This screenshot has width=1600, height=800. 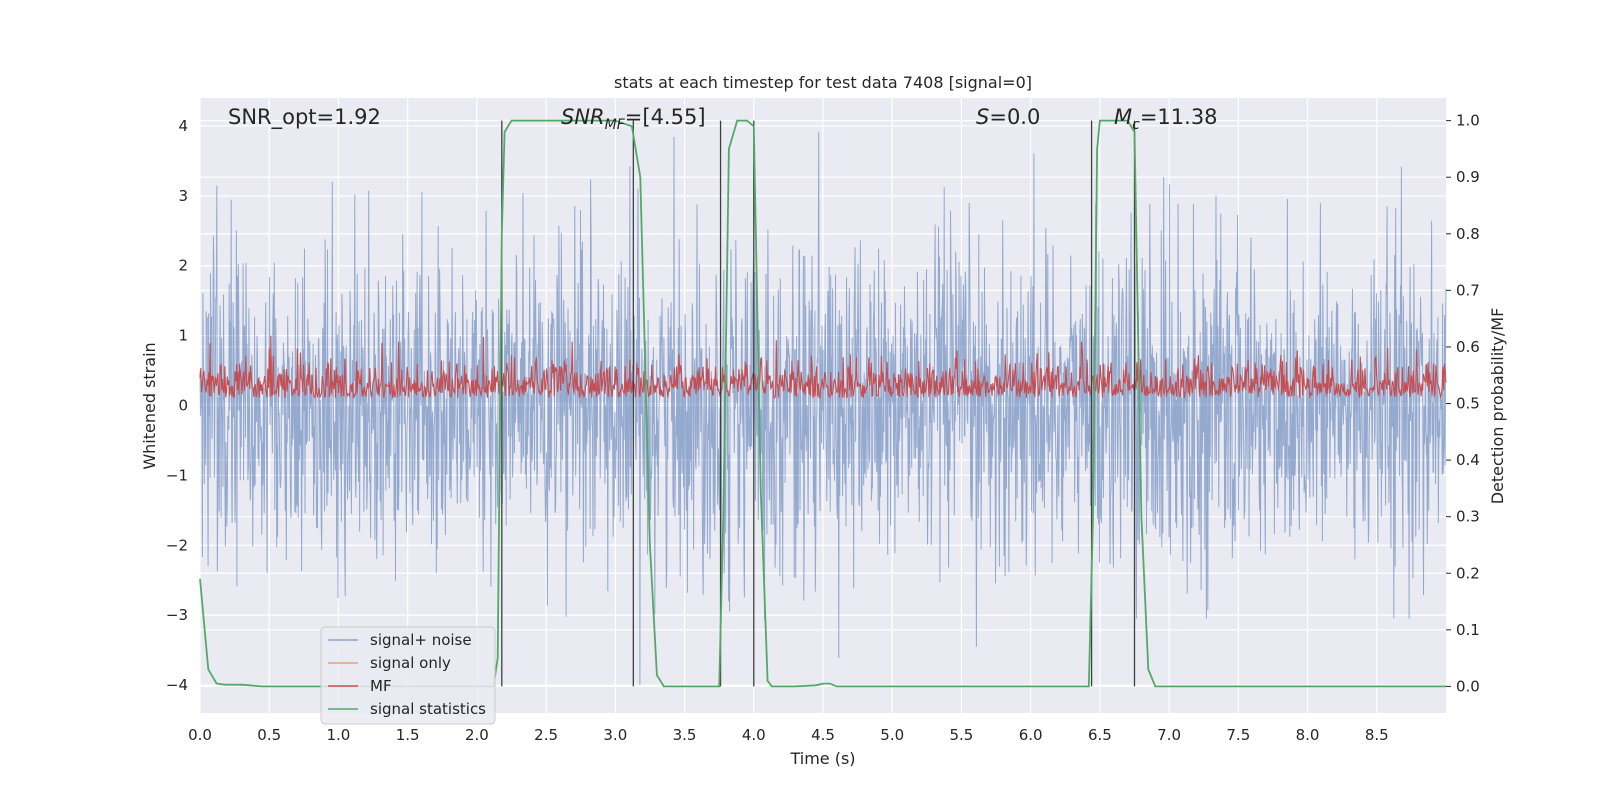 What do you see at coordinates (665, 117) in the screenshot?
I see `annotation-snr-mf-value: =[4.55]` at bounding box center [665, 117].